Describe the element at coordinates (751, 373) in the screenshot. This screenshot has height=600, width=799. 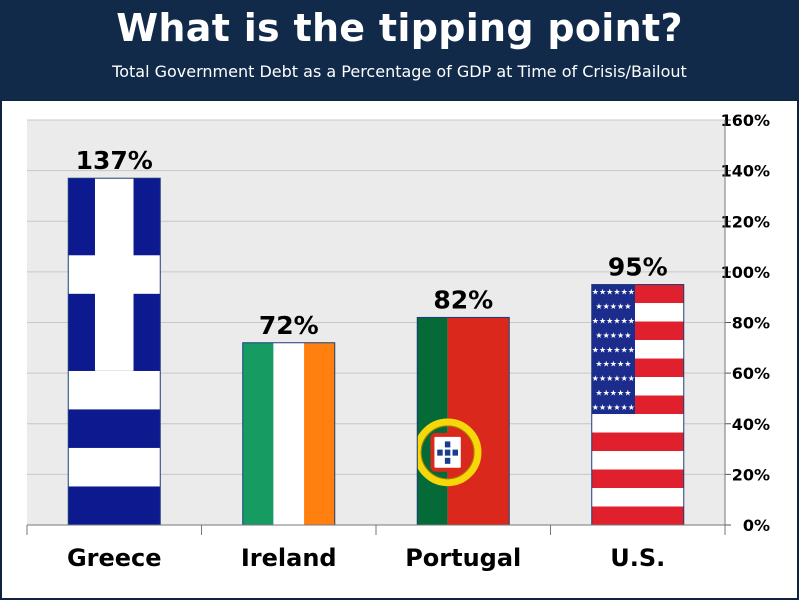
I see `y-tick-label: 60%` at that location.